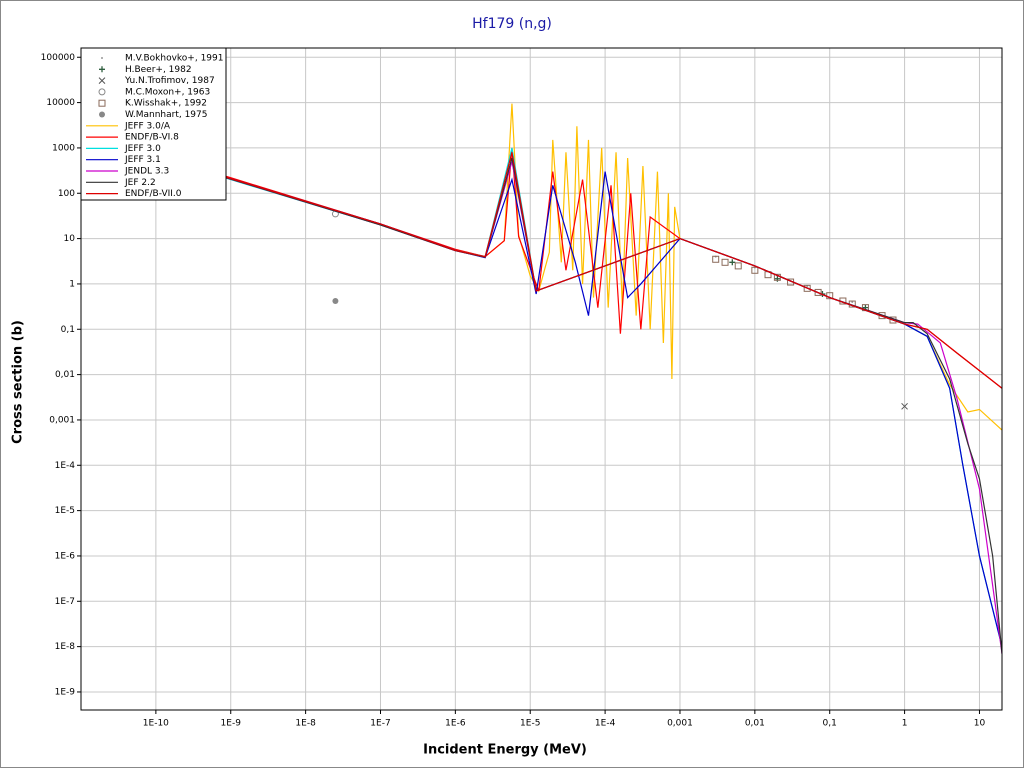 This screenshot has height=768, width=1024. What do you see at coordinates (156, 724) in the screenshot?
I see `x-tick-label: 1E-10` at bounding box center [156, 724].